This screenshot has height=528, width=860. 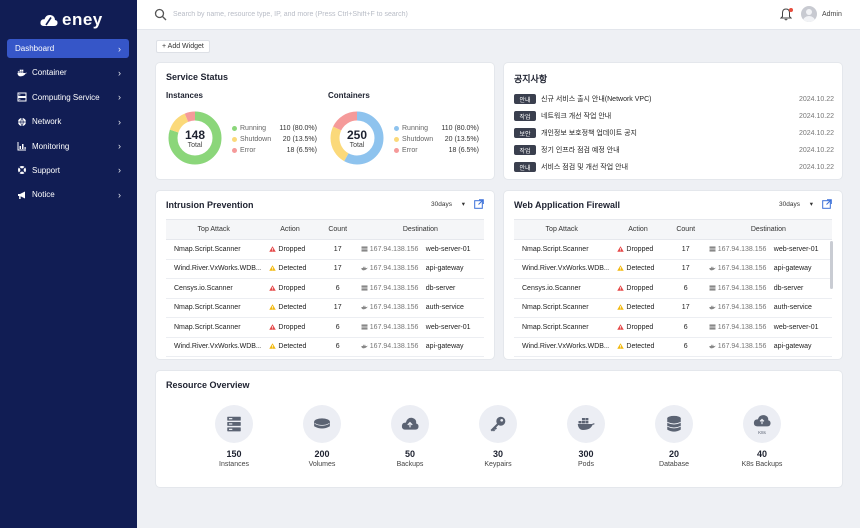 What do you see at coordinates (811, 204) in the screenshot?
I see `chevron-down-icon: ▾` at bounding box center [811, 204].